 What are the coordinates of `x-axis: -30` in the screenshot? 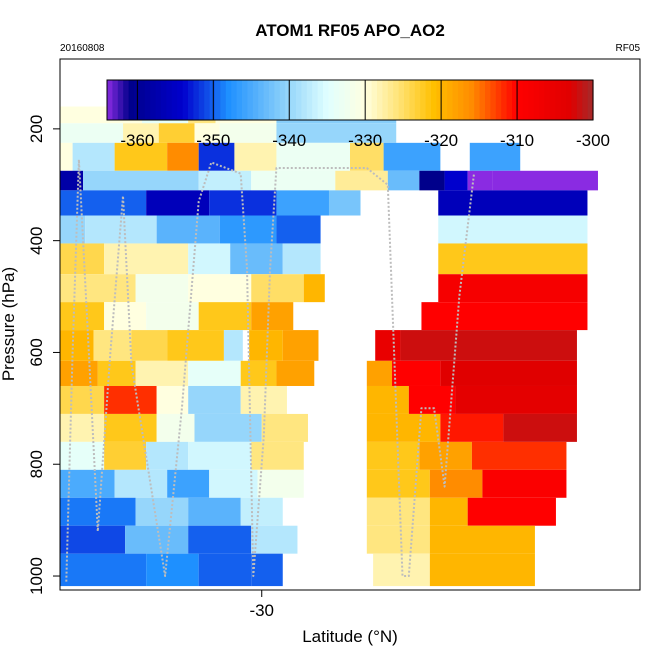 It's located at (261, 605).